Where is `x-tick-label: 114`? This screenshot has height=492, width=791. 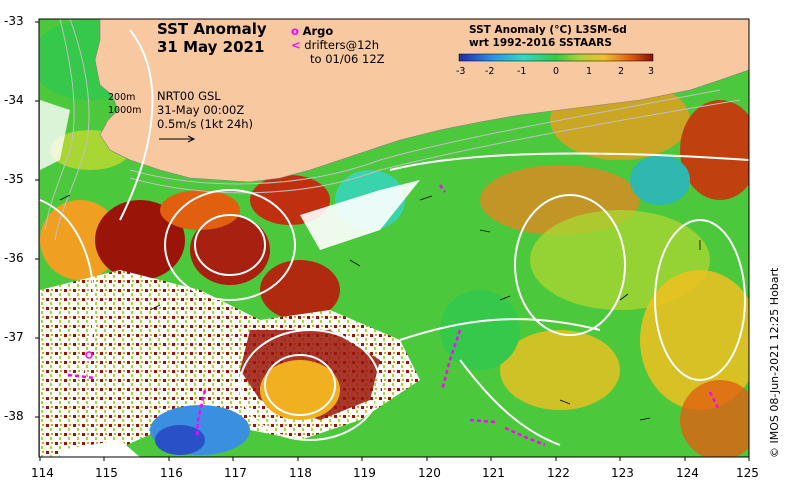 x-tick-label: 114 is located at coordinates (42, 473).